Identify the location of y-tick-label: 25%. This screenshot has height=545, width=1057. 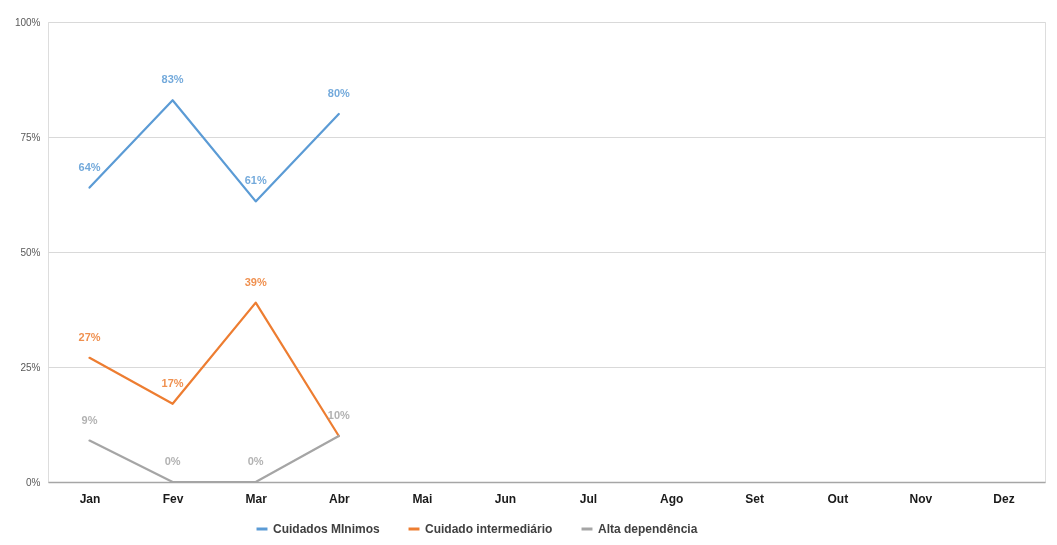
(30, 367).